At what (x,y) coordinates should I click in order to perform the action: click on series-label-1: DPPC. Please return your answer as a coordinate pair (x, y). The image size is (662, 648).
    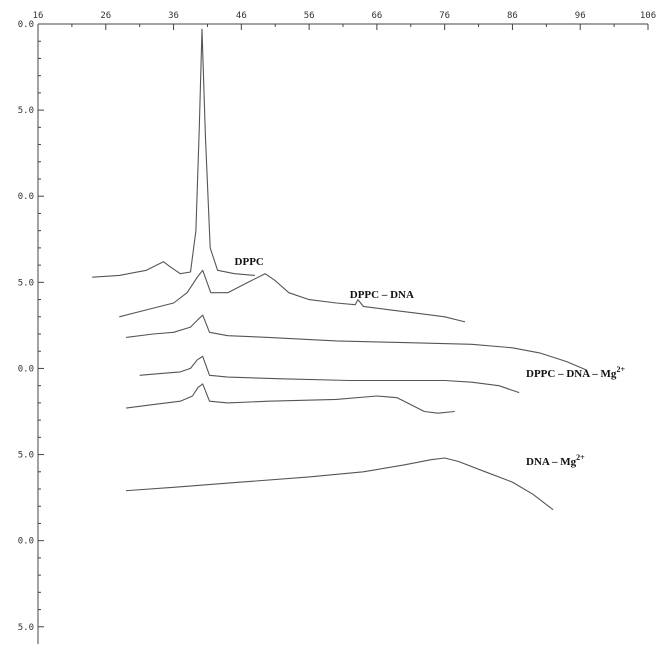
    Looking at the image, I should click on (249, 262).